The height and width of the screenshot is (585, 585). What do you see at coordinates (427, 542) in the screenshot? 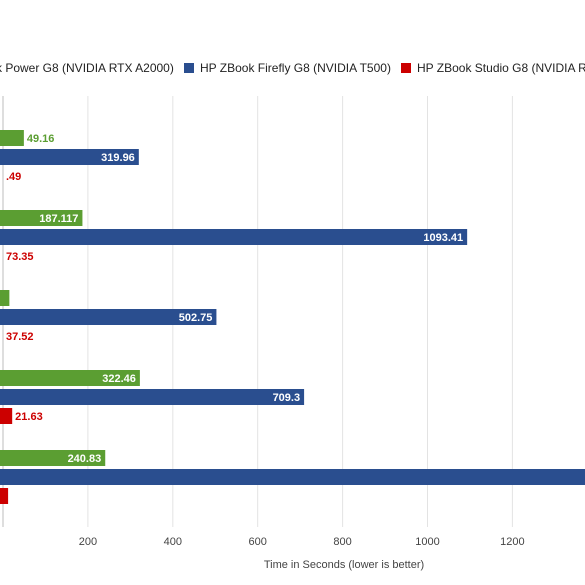
I see `x-tick-label: 1000` at bounding box center [427, 542].